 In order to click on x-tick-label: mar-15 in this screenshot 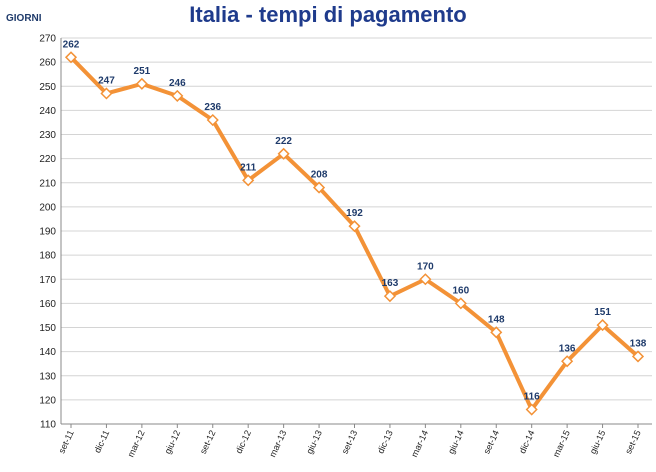, I will do `click(561, 444)`.